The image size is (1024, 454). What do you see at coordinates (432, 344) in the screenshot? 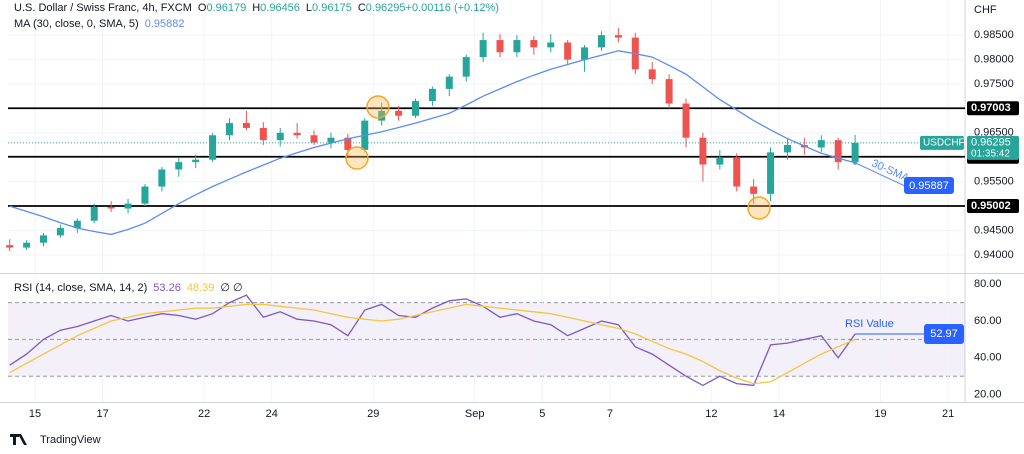
I see `series-line` at bounding box center [432, 344].